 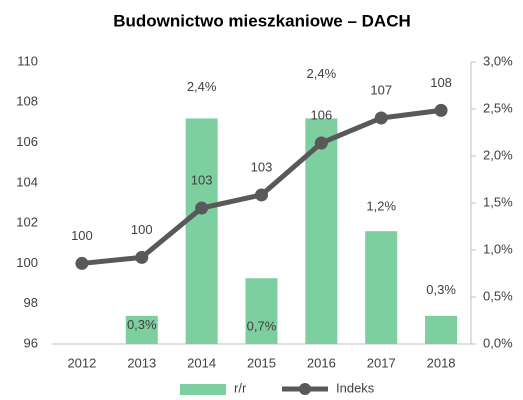 I want to click on y2-tick-label: 1,5%, so click(x=498, y=201).